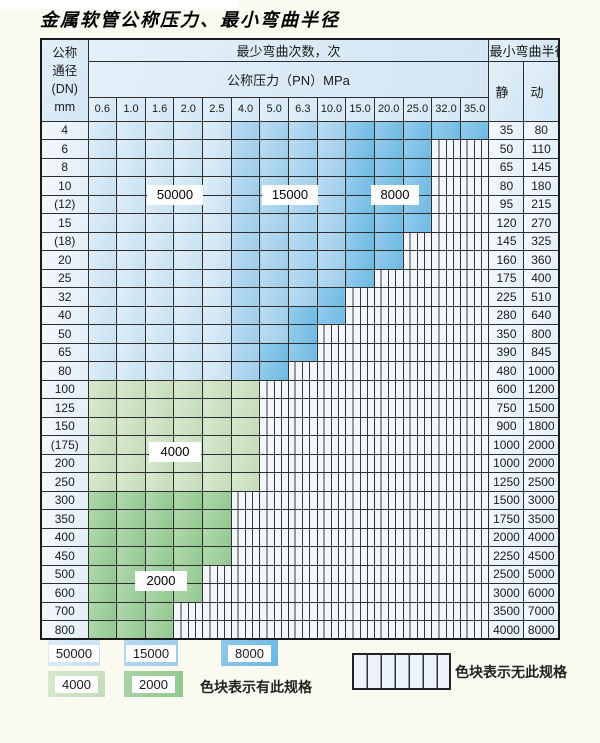 This screenshot has height=743, width=600. What do you see at coordinates (541, 167) in the screenshot?
I see `dynamic-radius-cell: 145` at bounding box center [541, 167].